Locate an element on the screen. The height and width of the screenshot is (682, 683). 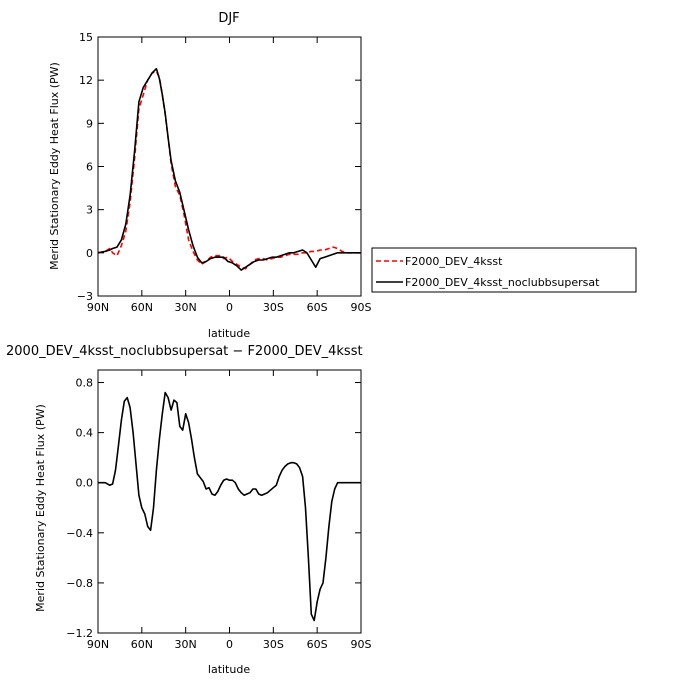
bottom-x-tick-label: 30N is located at coordinates (186, 644).